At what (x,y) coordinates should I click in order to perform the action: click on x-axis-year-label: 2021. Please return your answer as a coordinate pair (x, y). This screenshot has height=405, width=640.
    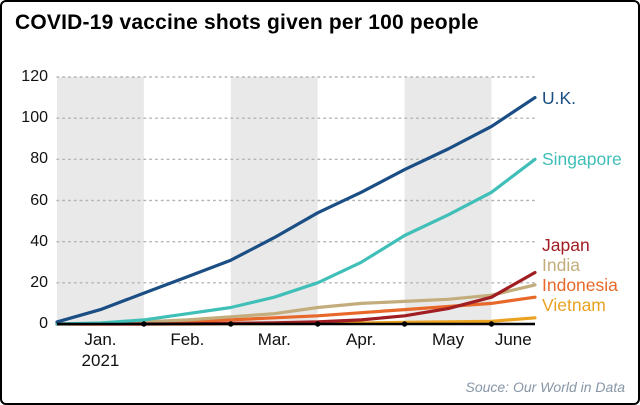
    Looking at the image, I should click on (100, 360).